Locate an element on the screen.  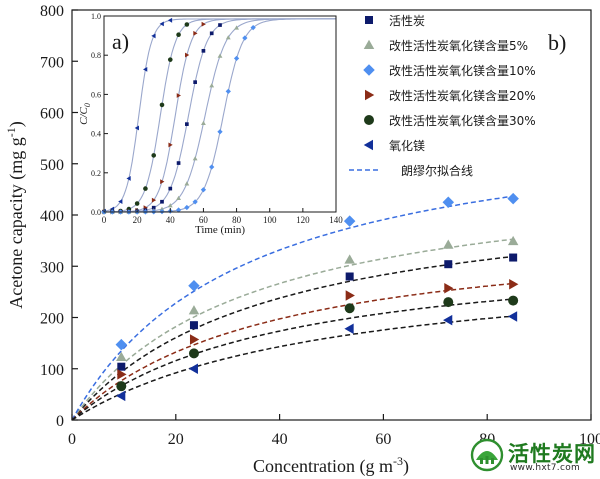
x-tick-label: 40 is located at coordinates (280, 439).